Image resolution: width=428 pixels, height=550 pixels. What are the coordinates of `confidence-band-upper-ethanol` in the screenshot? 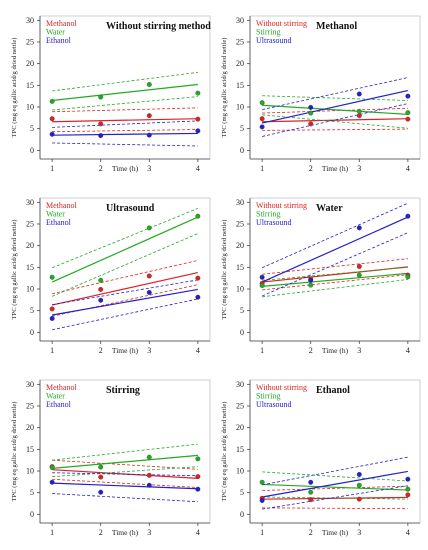 It's located at (125, 292).